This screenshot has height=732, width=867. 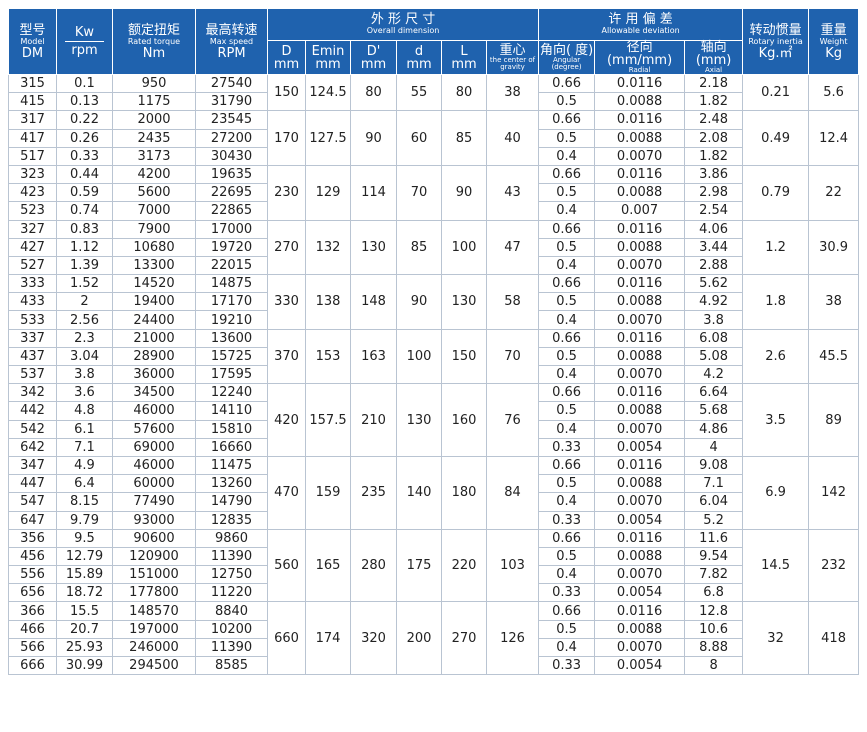 I want to click on cell: 2435, so click(x=154, y=138).